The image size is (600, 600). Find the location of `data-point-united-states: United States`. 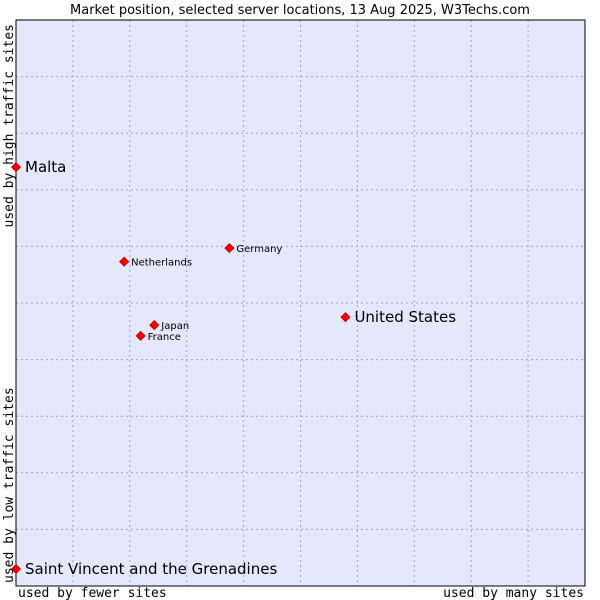

data-point-united-states: United States is located at coordinates (398, 317).